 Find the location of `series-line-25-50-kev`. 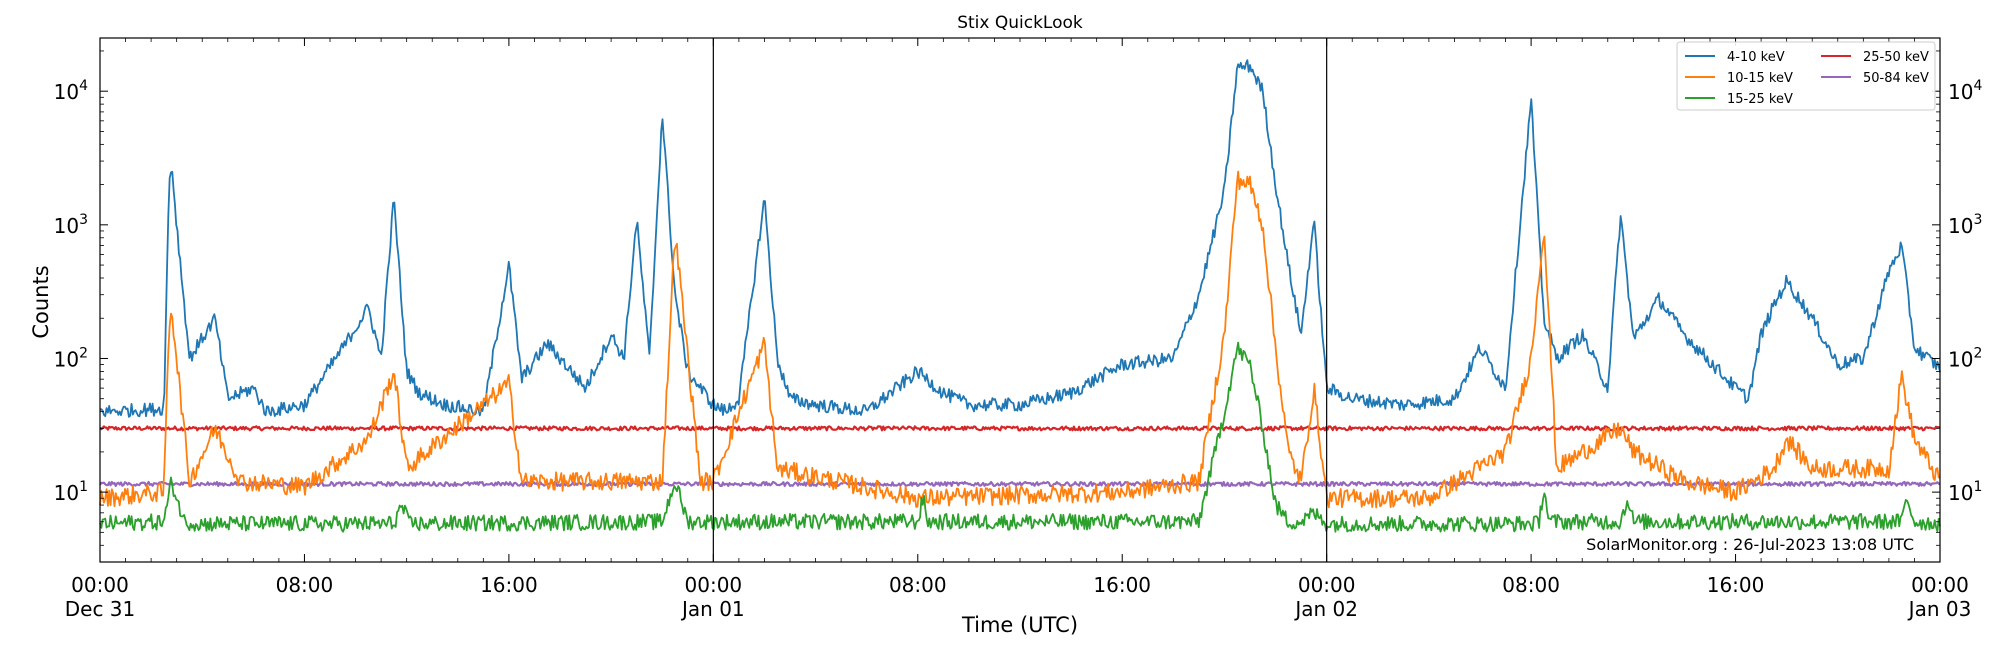

series-line-25-50-kev is located at coordinates (1020, 428).